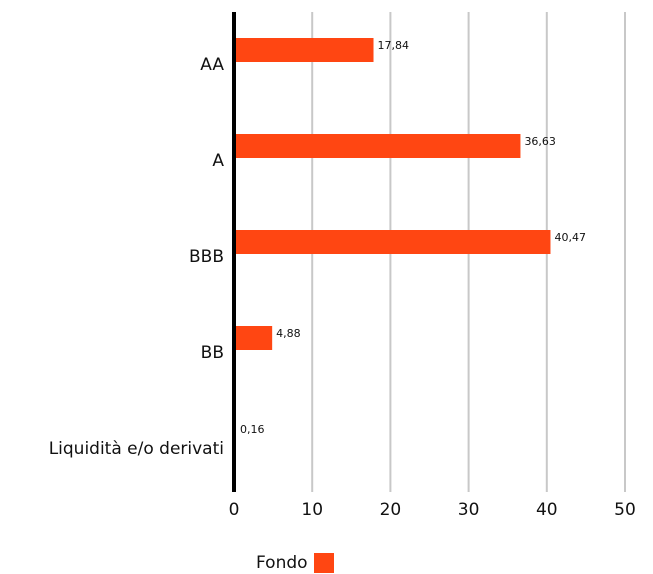 Image resolution: width=653 pixels, height=574 pixels. Describe the element at coordinates (252, 429) in the screenshot. I see `value-label: 0,16` at that location.